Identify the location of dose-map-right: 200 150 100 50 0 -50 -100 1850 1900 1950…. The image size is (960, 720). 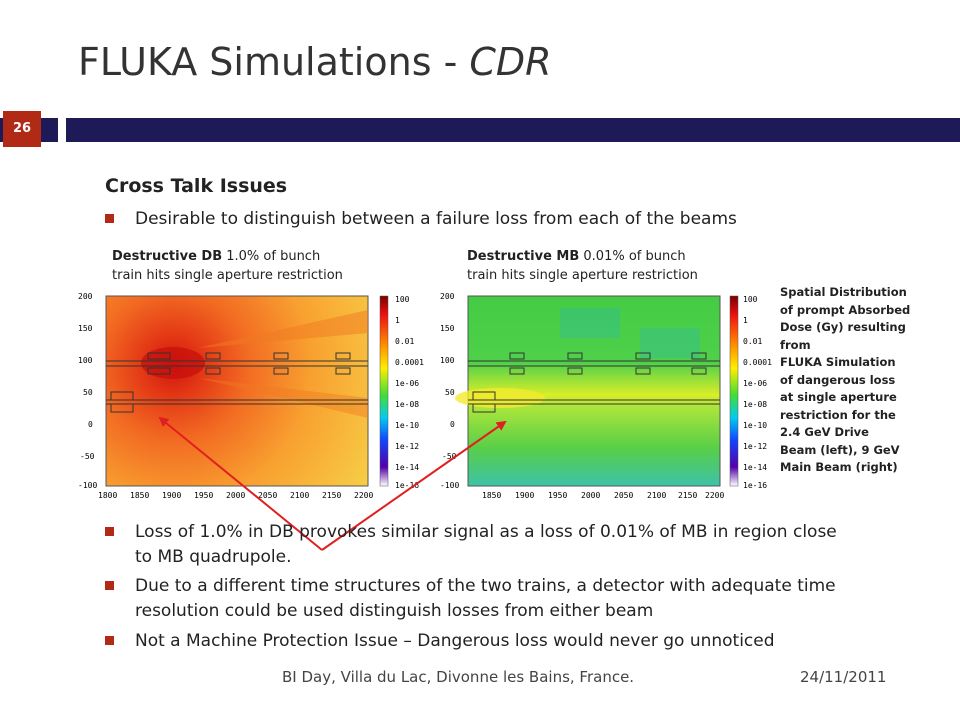
(606, 396).